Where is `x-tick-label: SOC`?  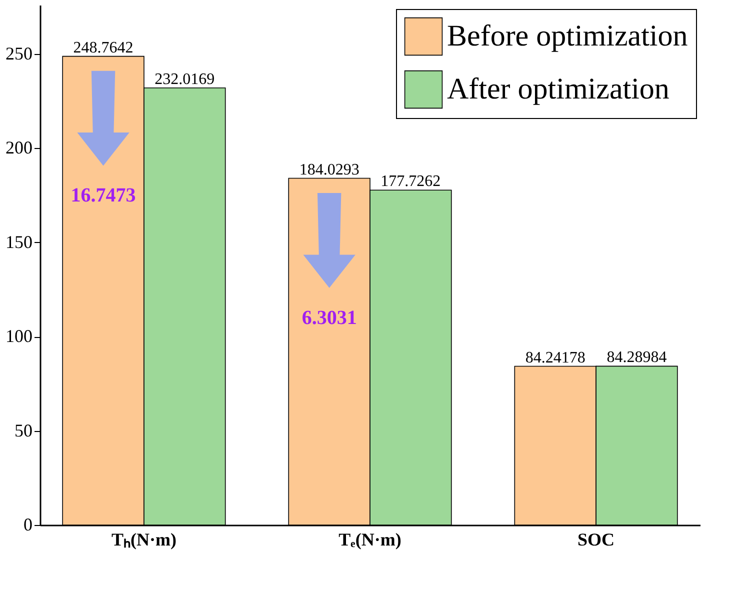 x-tick-label: SOC is located at coordinates (596, 540).